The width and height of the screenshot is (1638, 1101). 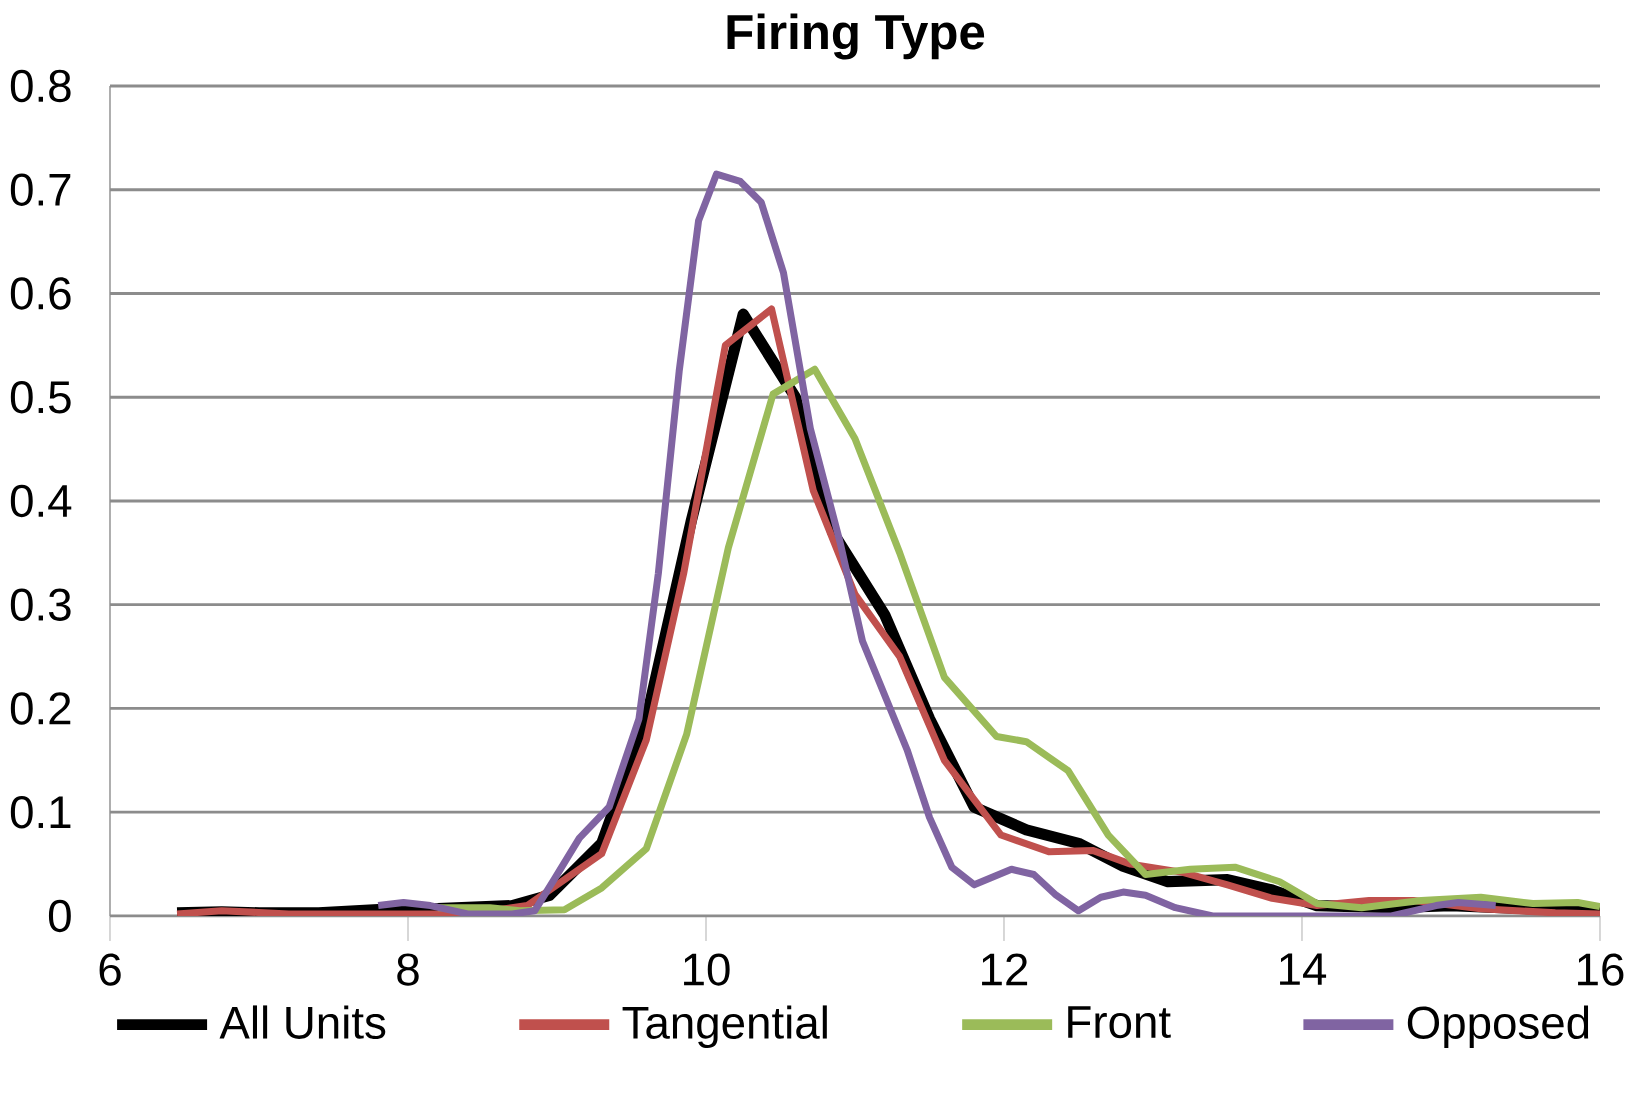 What do you see at coordinates (40, 293) in the screenshot?
I see `y-tick-label: 0.6` at bounding box center [40, 293].